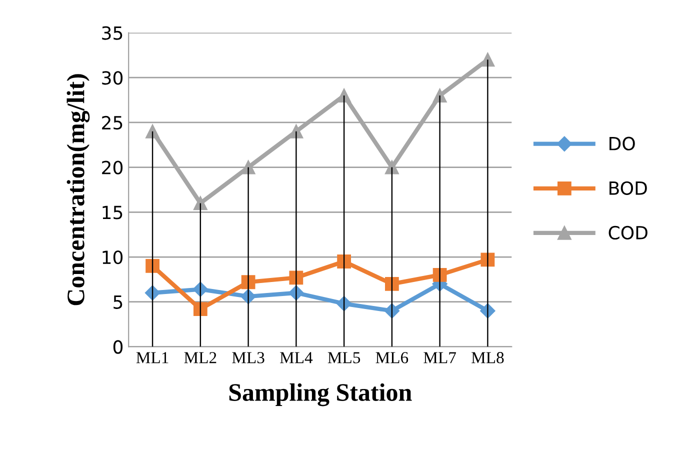 The image size is (684, 455). I want to click on legend-label: BOD, so click(628, 188).